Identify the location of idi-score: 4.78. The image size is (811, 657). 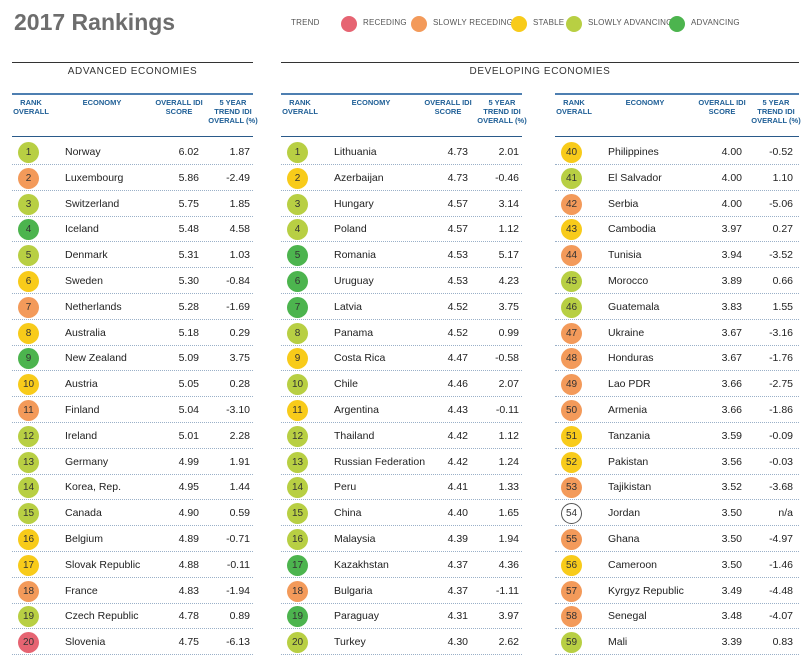
(188, 616).